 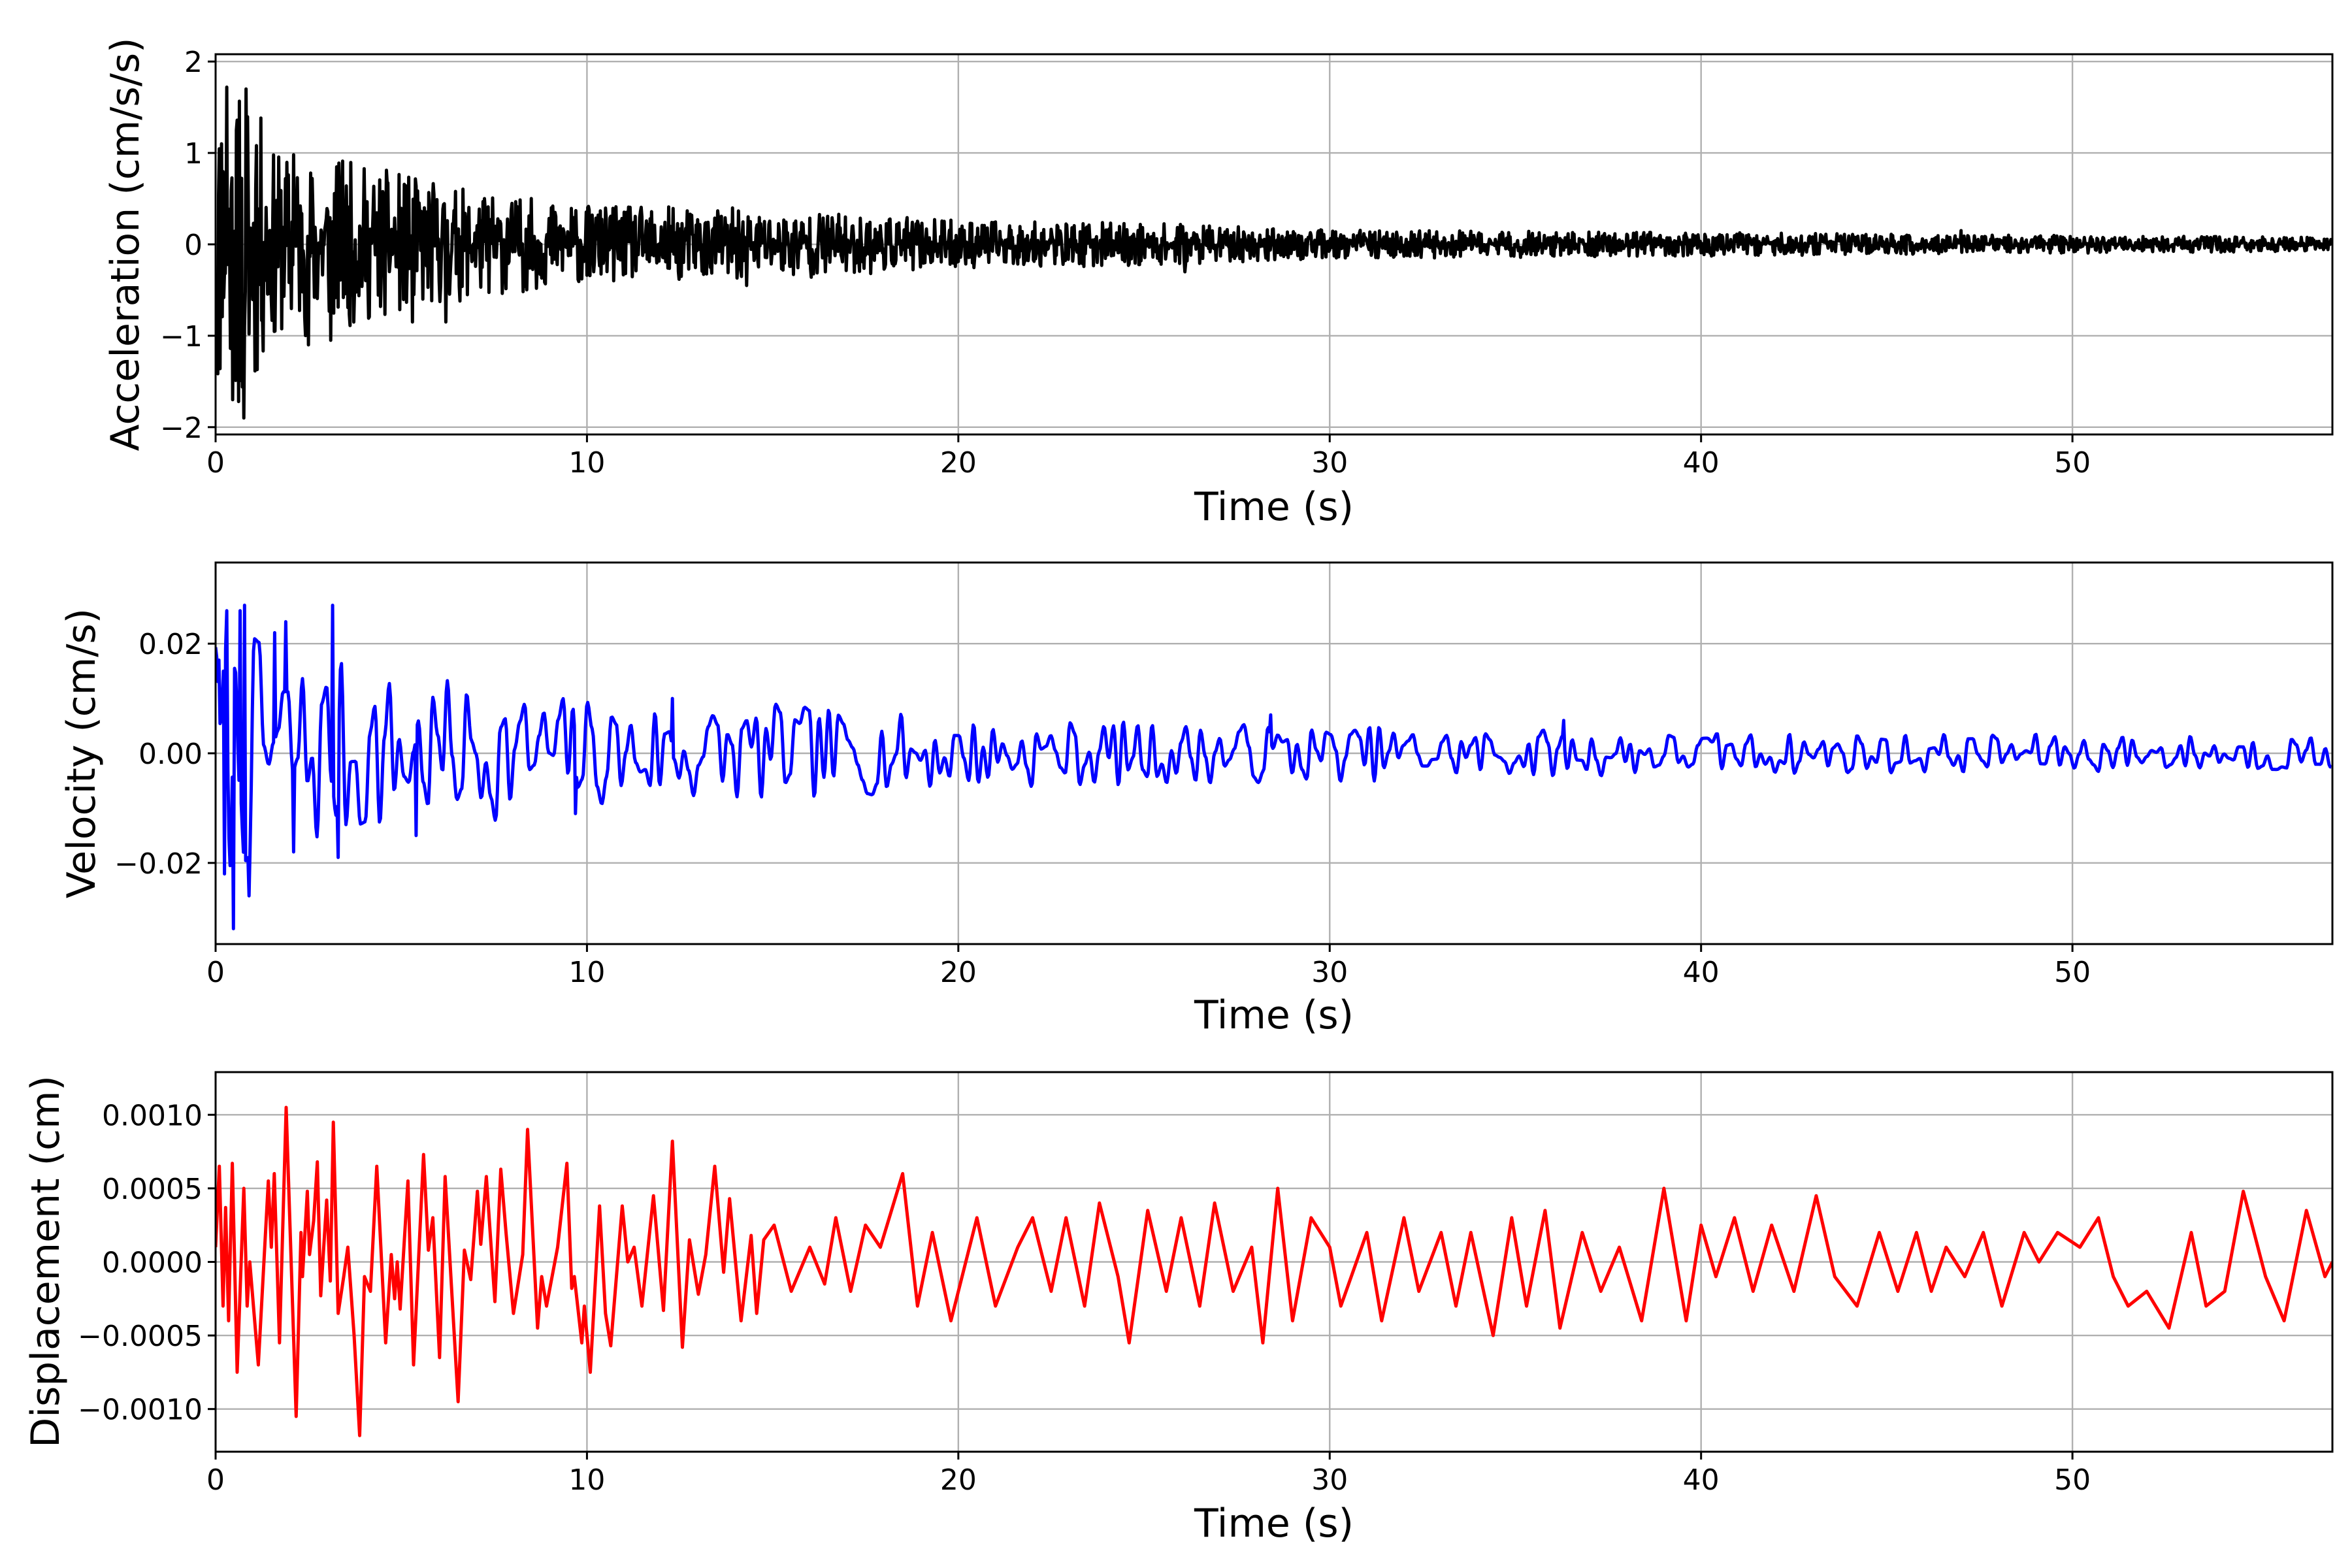 What do you see at coordinates (193, 154) in the screenshot?
I see `acceleration-ytick-label: 1` at bounding box center [193, 154].